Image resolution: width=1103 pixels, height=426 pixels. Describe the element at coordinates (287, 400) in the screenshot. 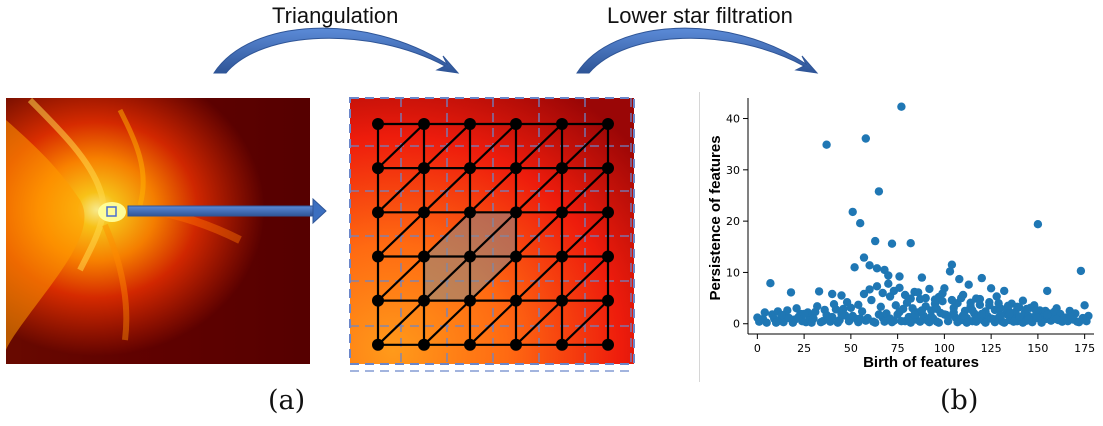

I see `panel-label-a: (a)` at that location.